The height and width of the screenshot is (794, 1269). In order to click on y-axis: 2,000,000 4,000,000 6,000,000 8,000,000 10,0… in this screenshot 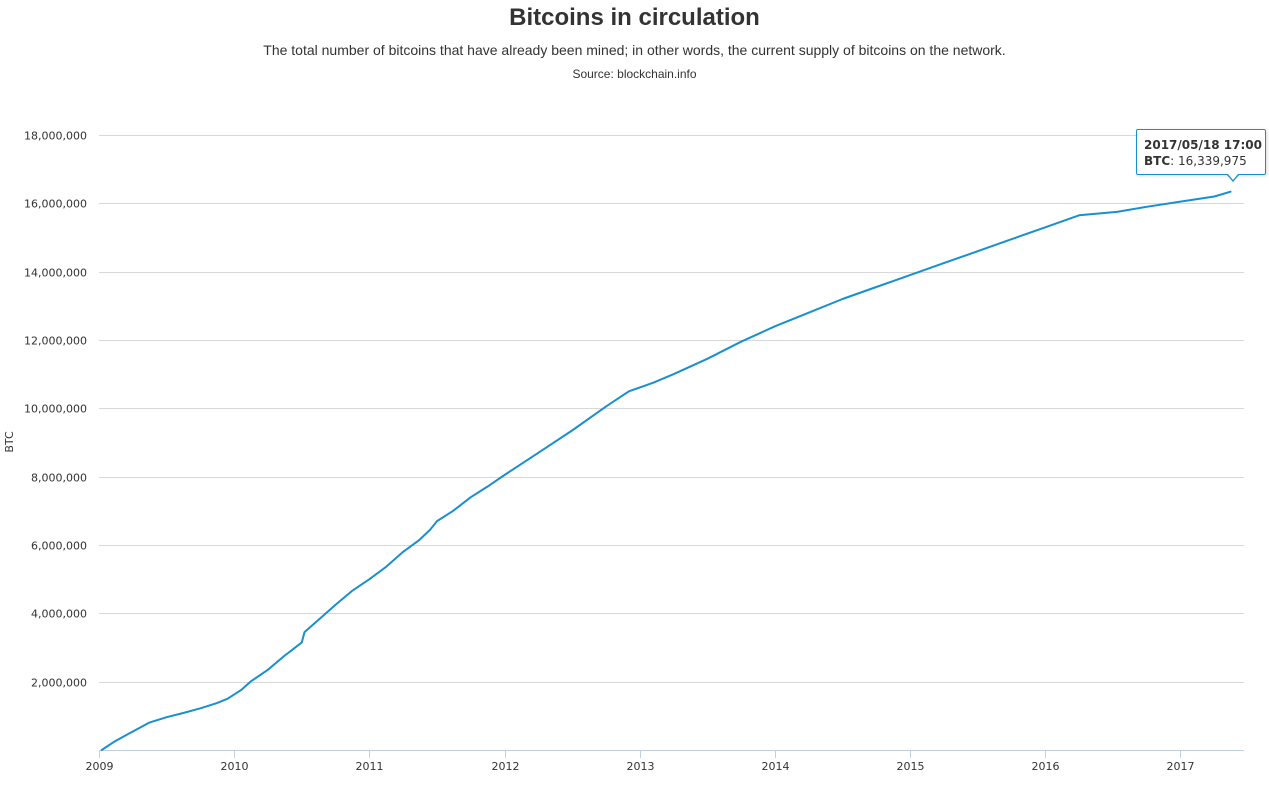, I will do `click(55, 410)`.